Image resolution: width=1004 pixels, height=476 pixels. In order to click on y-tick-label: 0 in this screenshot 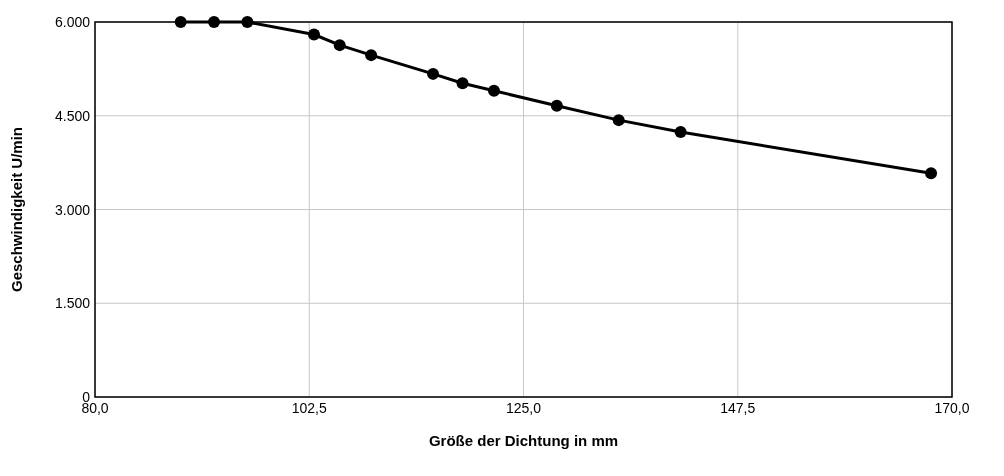, I will do `click(86, 397)`.